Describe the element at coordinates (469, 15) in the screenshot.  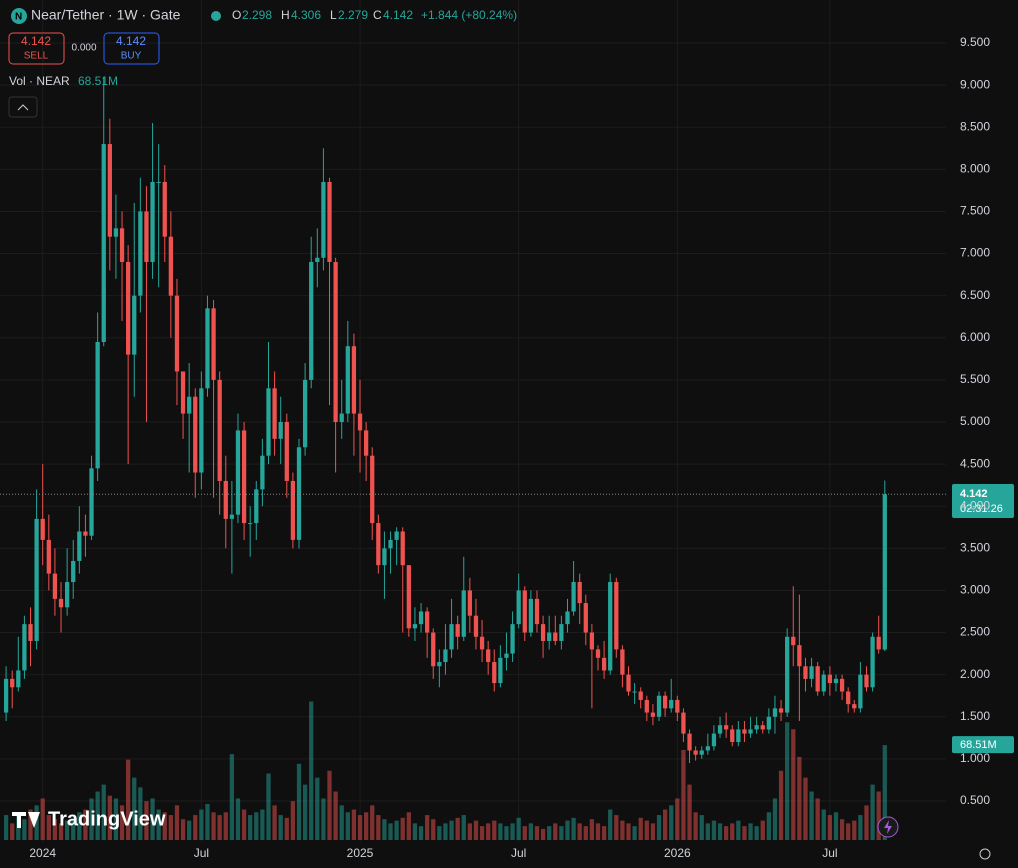
I see `change: +1.844 (+80.24%)` at that location.